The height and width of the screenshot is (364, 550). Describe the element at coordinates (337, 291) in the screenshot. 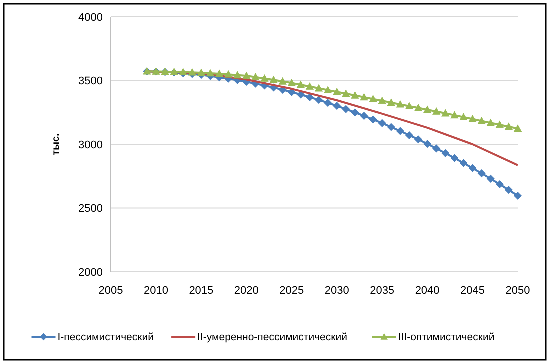

I see `x-tick-label: 2030` at that location.